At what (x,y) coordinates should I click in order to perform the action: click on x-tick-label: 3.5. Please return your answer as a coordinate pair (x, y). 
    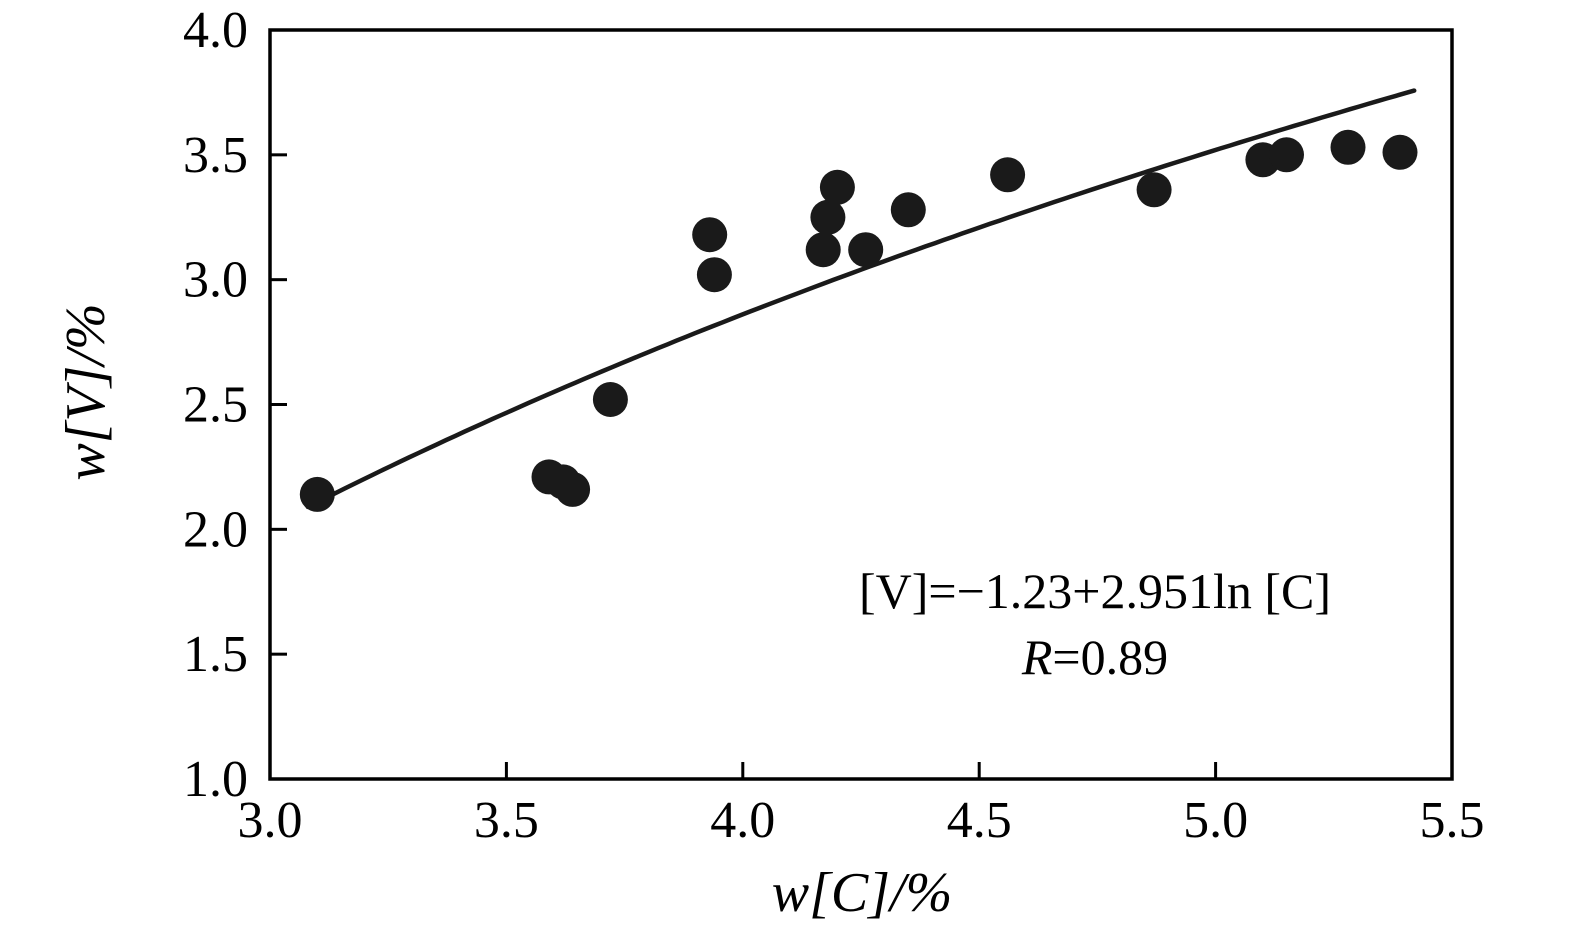
    Looking at the image, I should click on (506, 820).